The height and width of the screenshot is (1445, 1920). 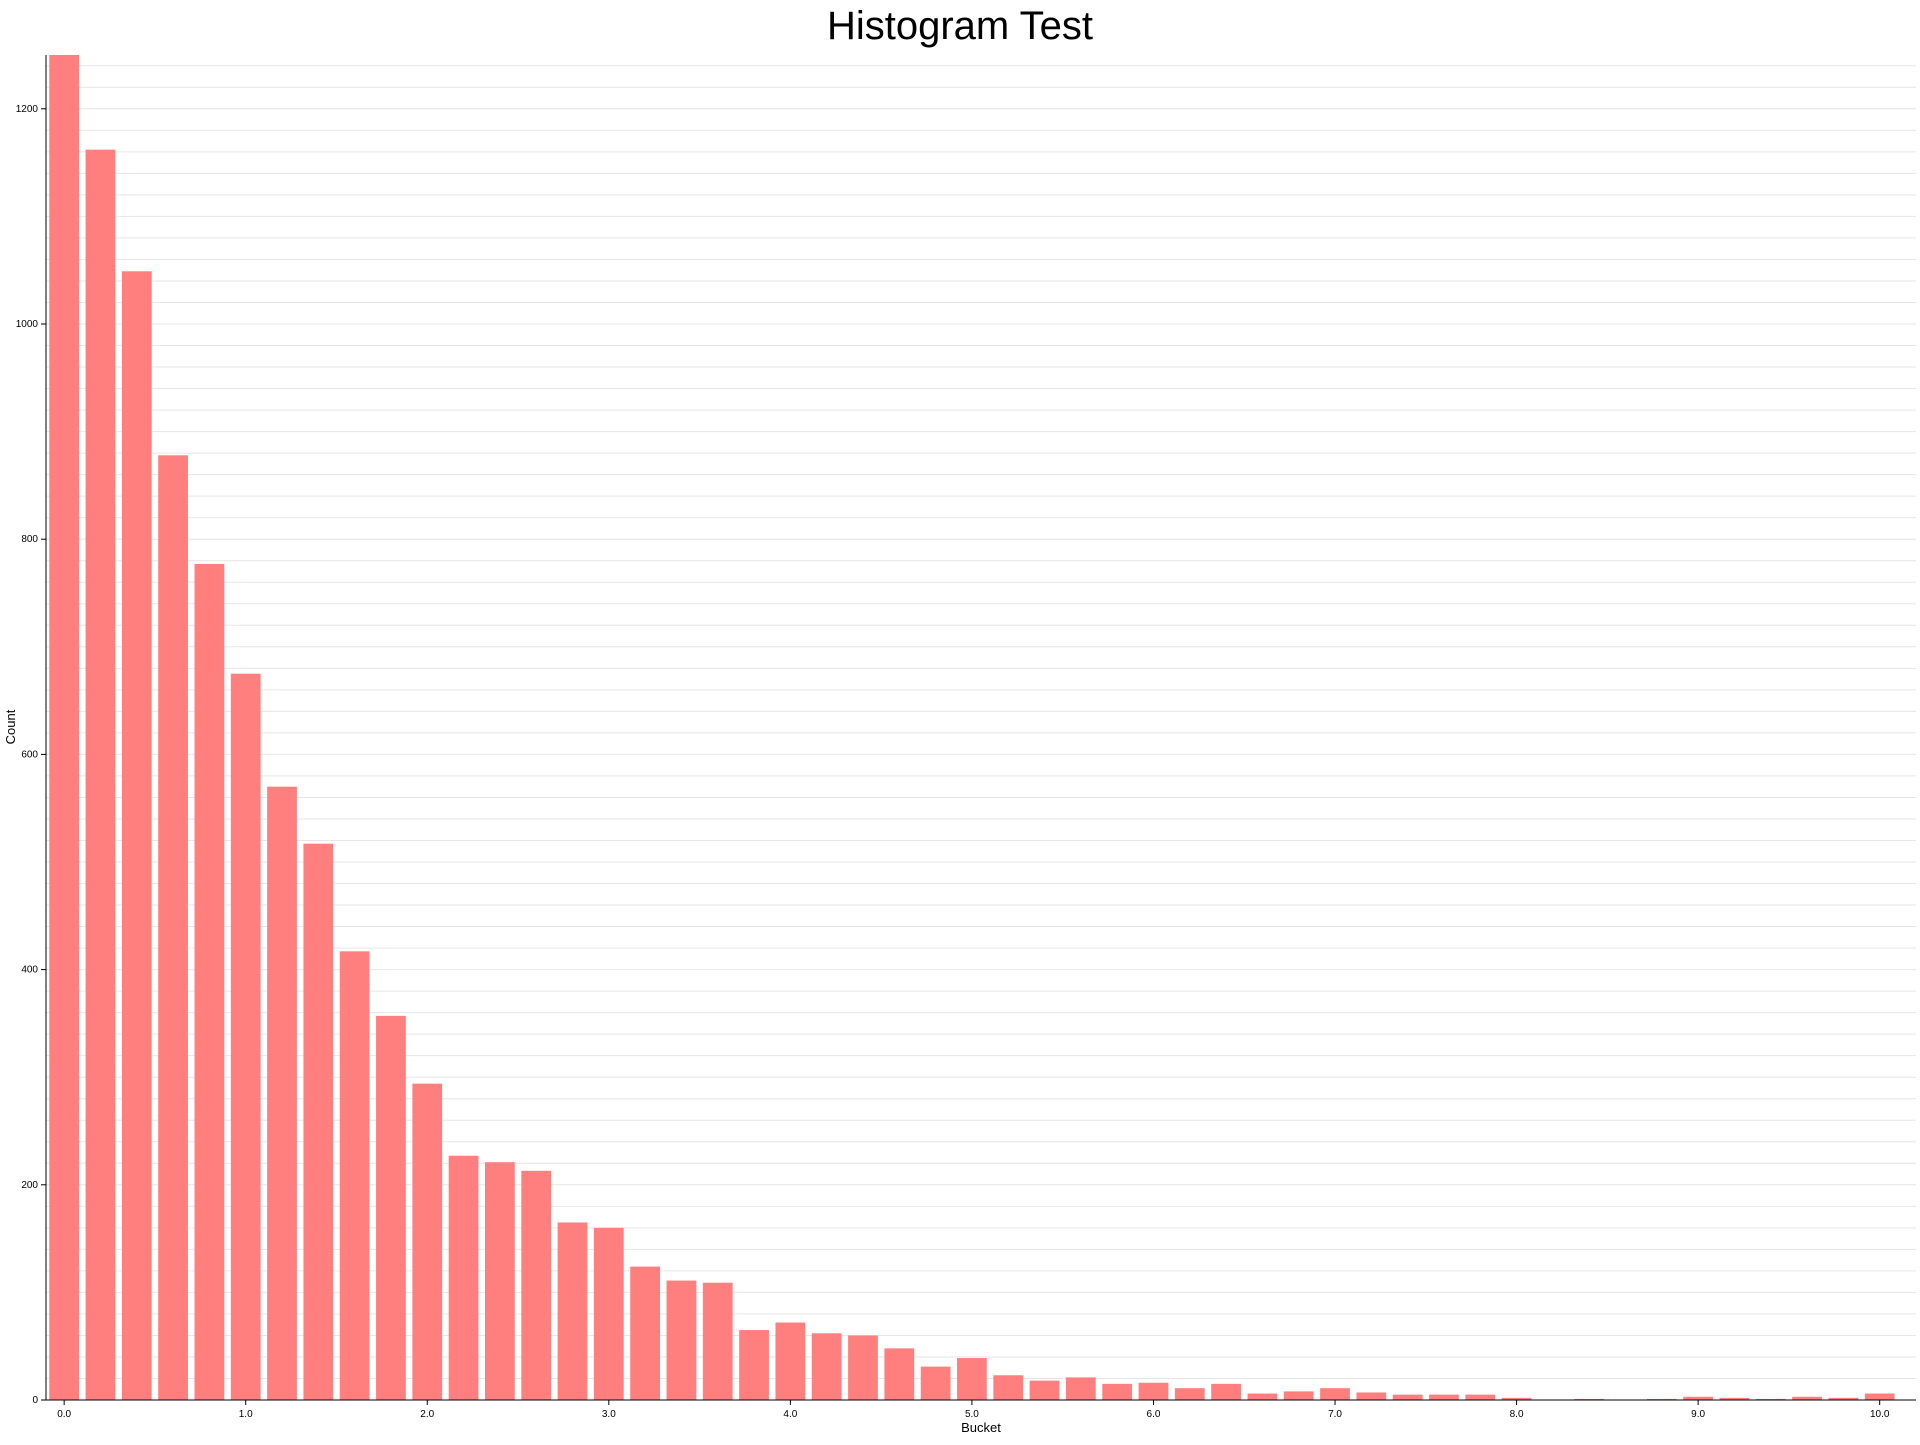 I want to click on y-tick-label: 1200, so click(x=27, y=109).